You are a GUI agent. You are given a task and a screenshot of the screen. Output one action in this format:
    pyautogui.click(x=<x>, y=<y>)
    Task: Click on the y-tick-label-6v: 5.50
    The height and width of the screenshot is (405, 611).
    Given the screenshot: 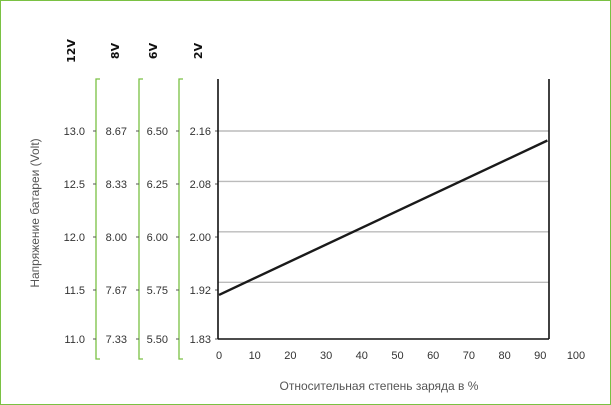 What is the action you would take?
    pyautogui.click(x=157, y=340)
    